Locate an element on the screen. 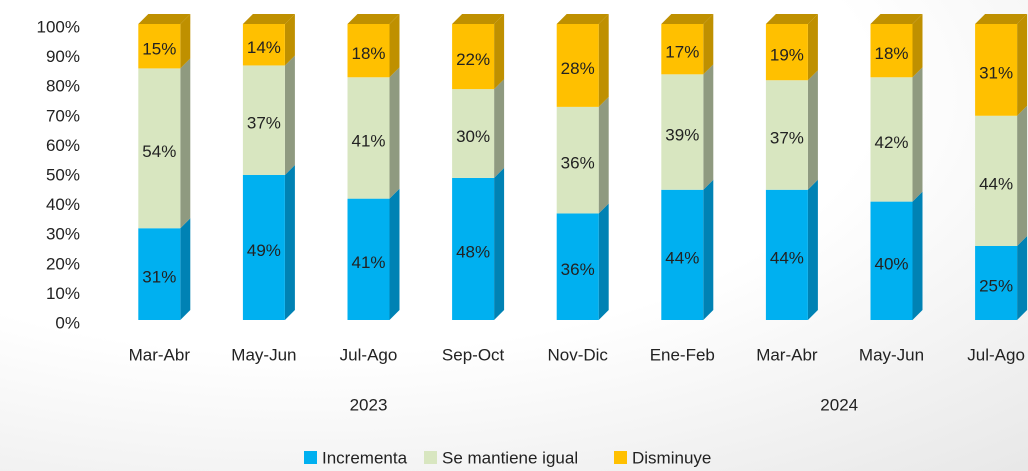 The image size is (1028, 471). data-label: 28% is located at coordinates (578, 68).